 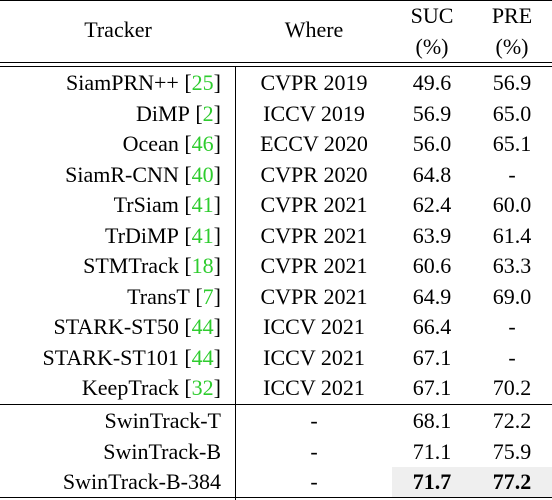 I want to click on where-cell: ECCV 2020, so click(x=314, y=144).